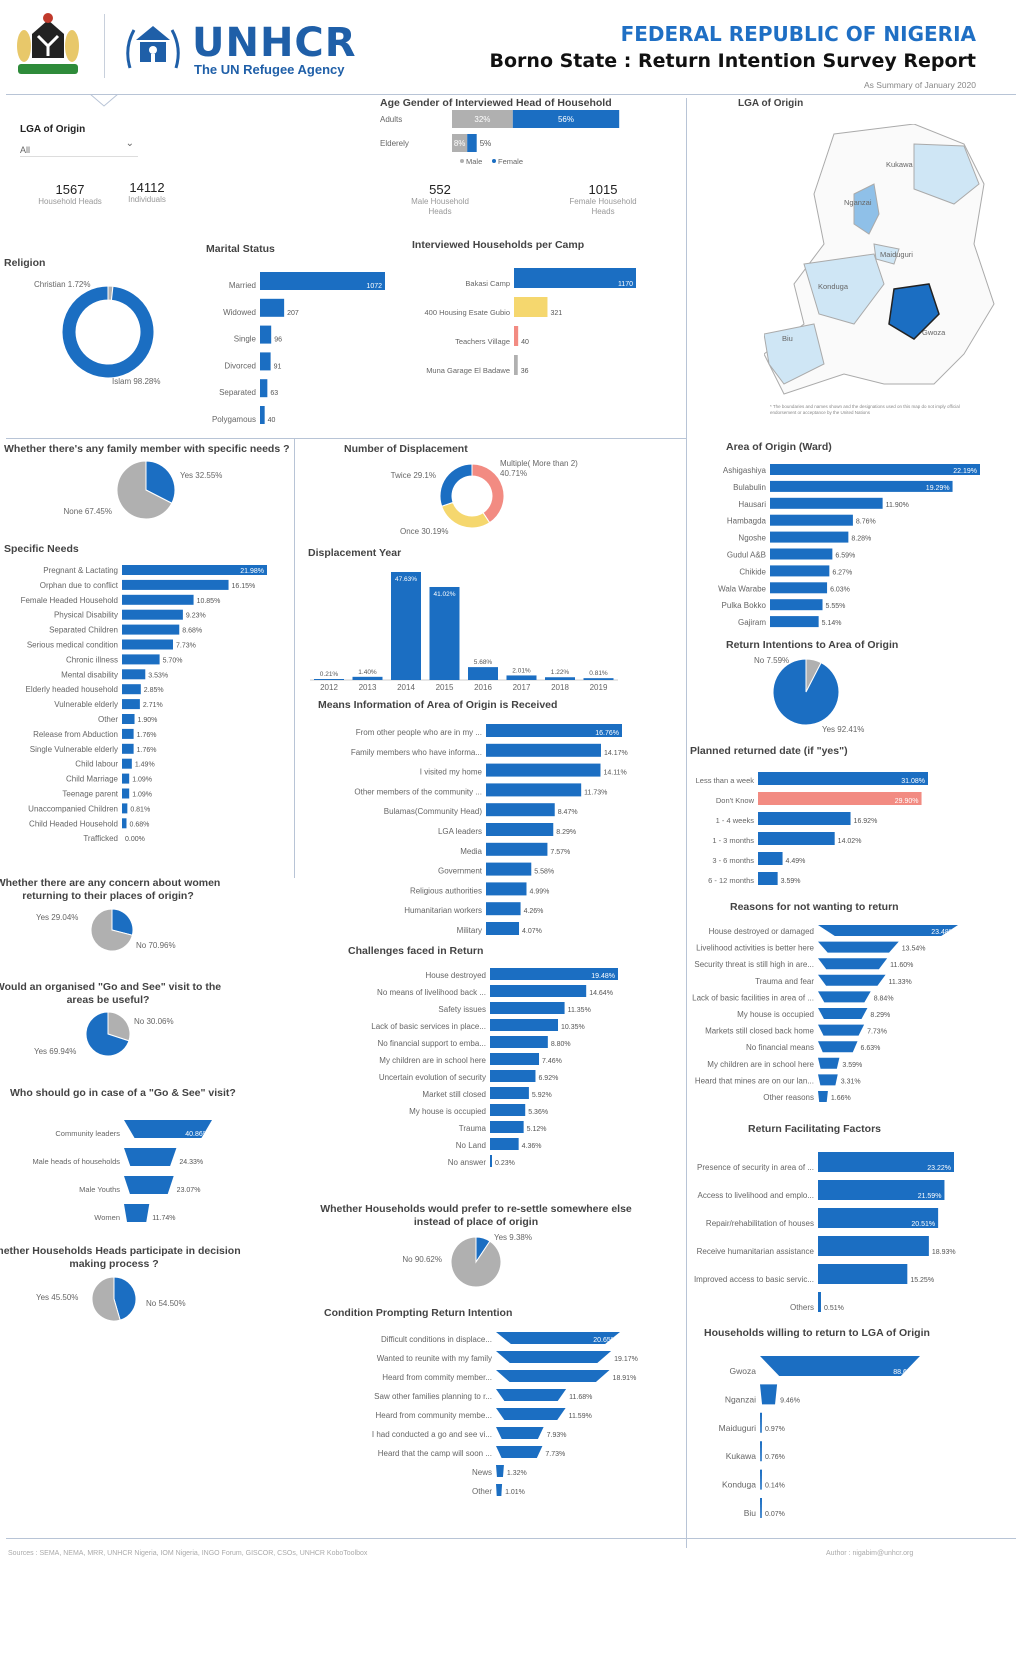  I want to click on bar-label: Biu, so click(750, 1513).